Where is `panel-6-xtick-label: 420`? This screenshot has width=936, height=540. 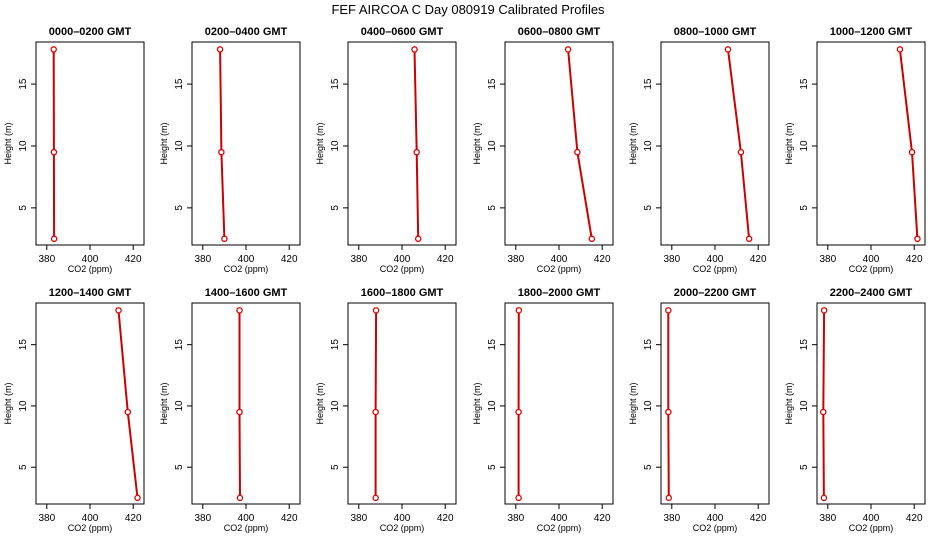
panel-6-xtick-label: 420 is located at coordinates (914, 259).